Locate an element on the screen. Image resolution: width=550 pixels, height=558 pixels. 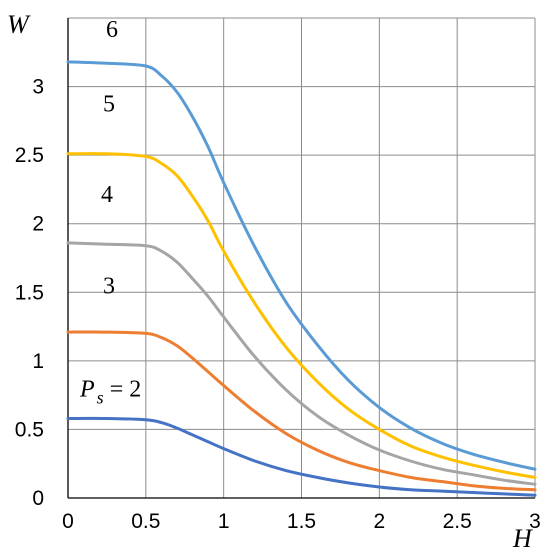
x-tick-label: 2 is located at coordinates (379, 521).